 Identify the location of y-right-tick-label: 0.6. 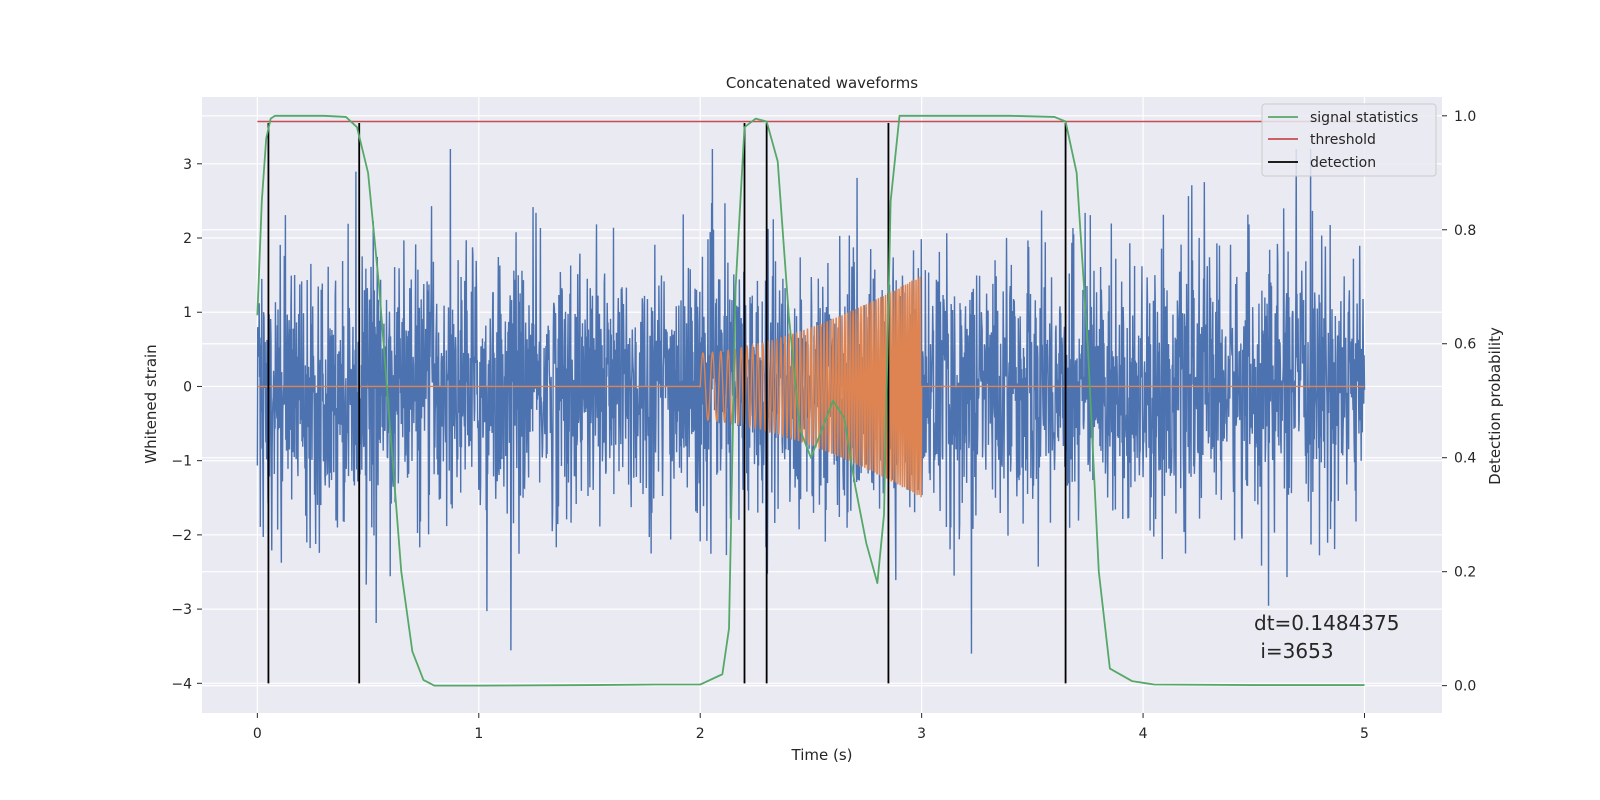
(1465, 345).